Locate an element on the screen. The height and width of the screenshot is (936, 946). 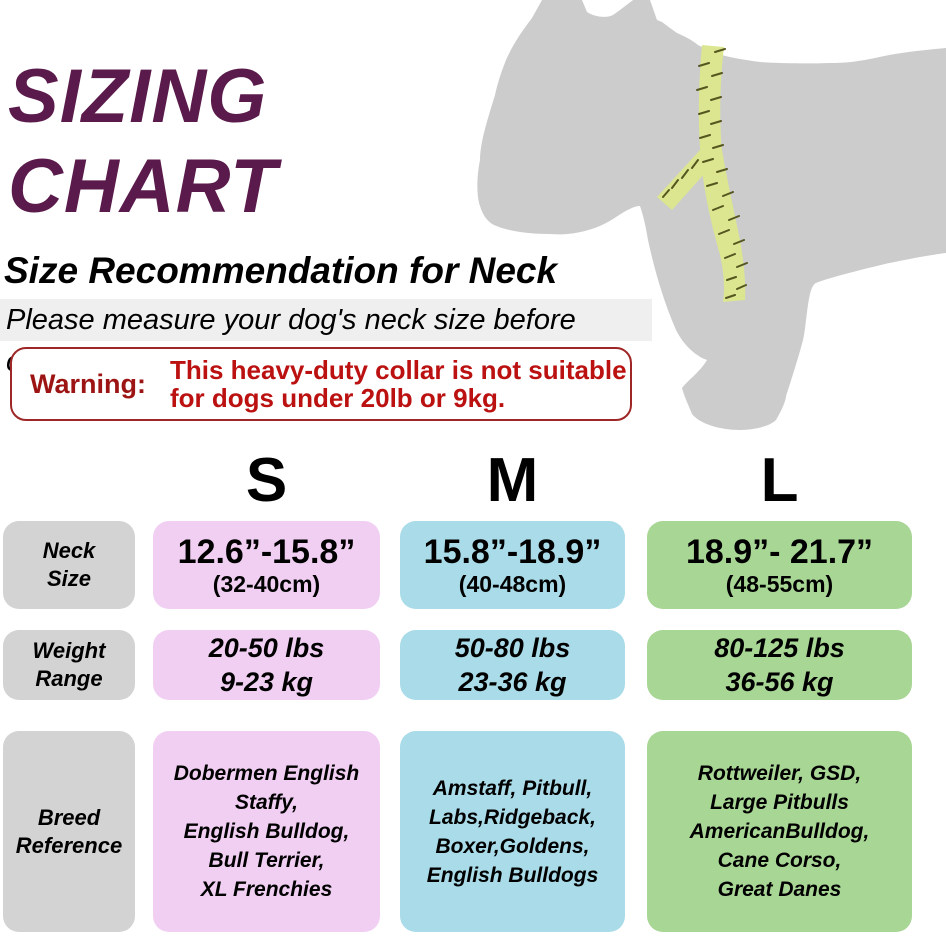
page-title: SIZING CHART is located at coordinates (143, 141).